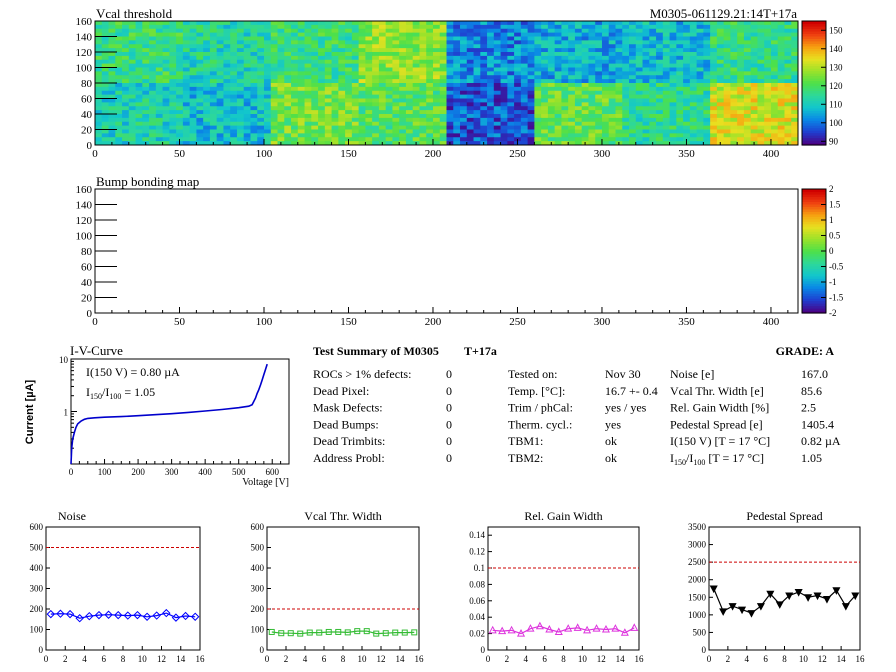 This screenshot has height=672, width=896. Describe the element at coordinates (324, 659) in the screenshot. I see `x-tick-label: 6` at that location.